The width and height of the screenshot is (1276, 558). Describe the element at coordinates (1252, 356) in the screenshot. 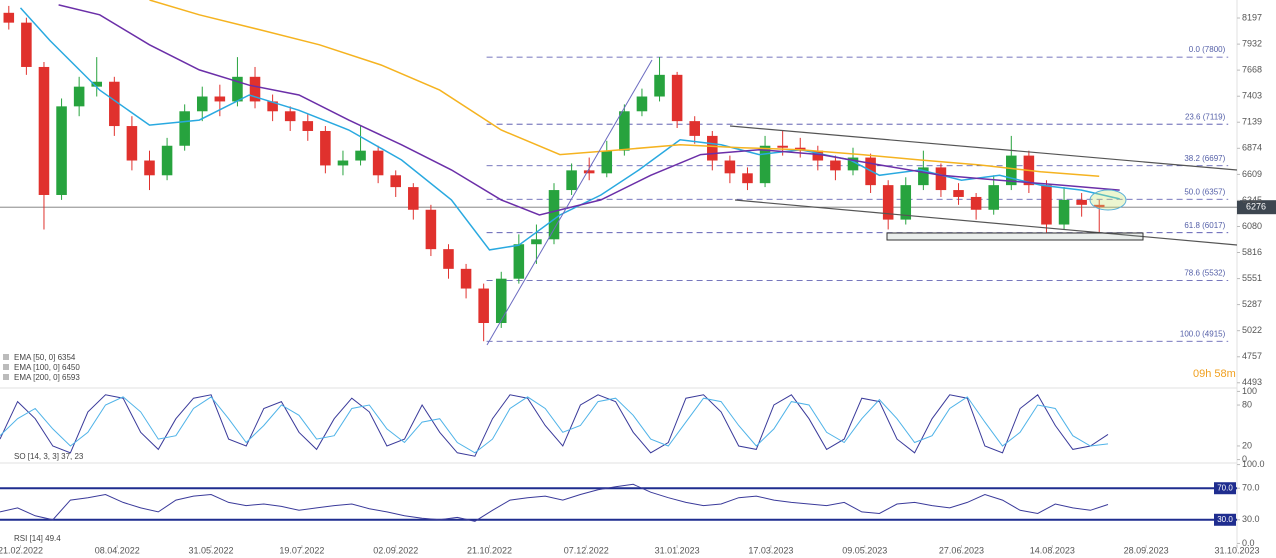

I see `y-tick-label: 4757` at that location.